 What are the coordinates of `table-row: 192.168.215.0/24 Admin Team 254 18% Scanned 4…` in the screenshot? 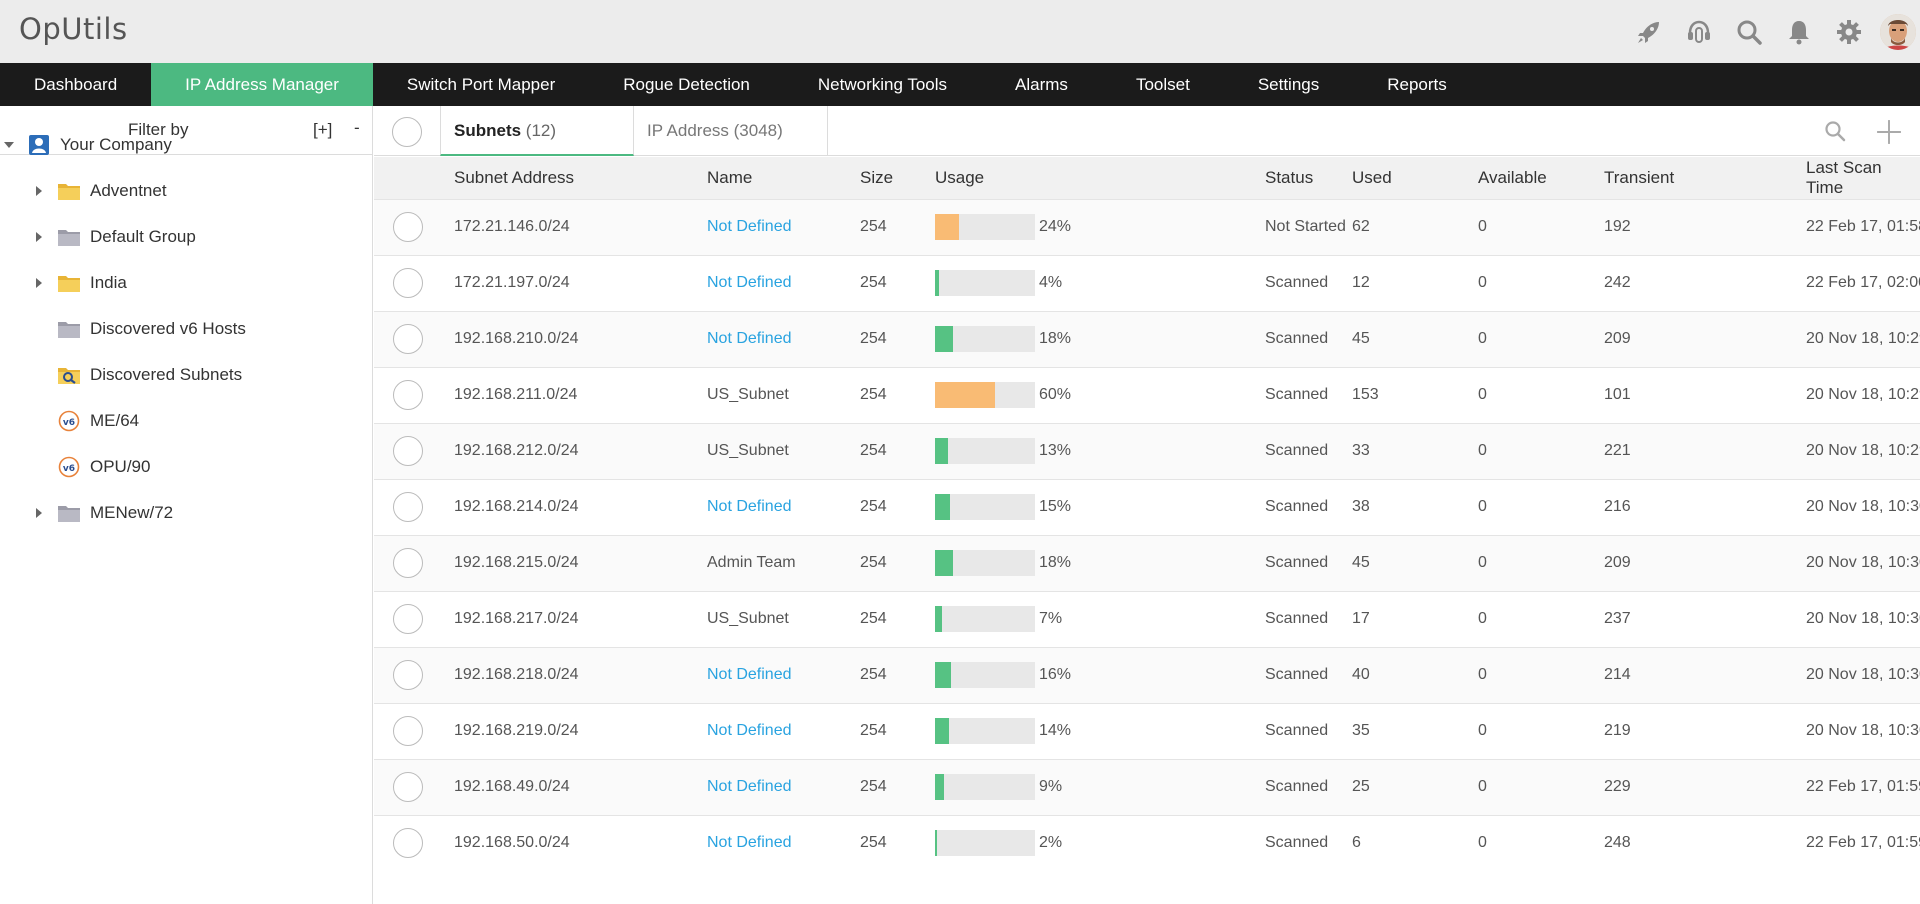 It's located at (1147, 562).